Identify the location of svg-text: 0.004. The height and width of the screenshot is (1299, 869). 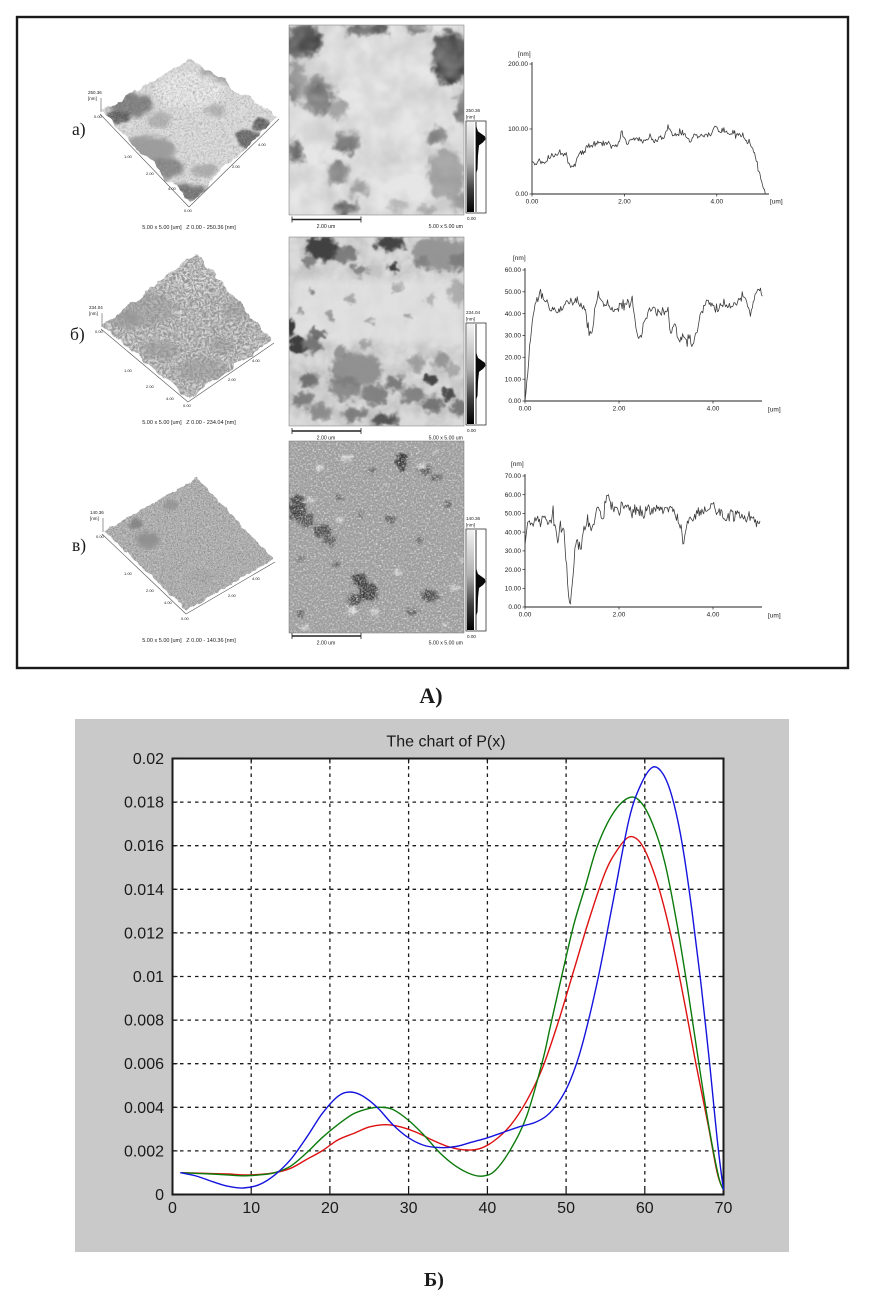
(144, 1108).